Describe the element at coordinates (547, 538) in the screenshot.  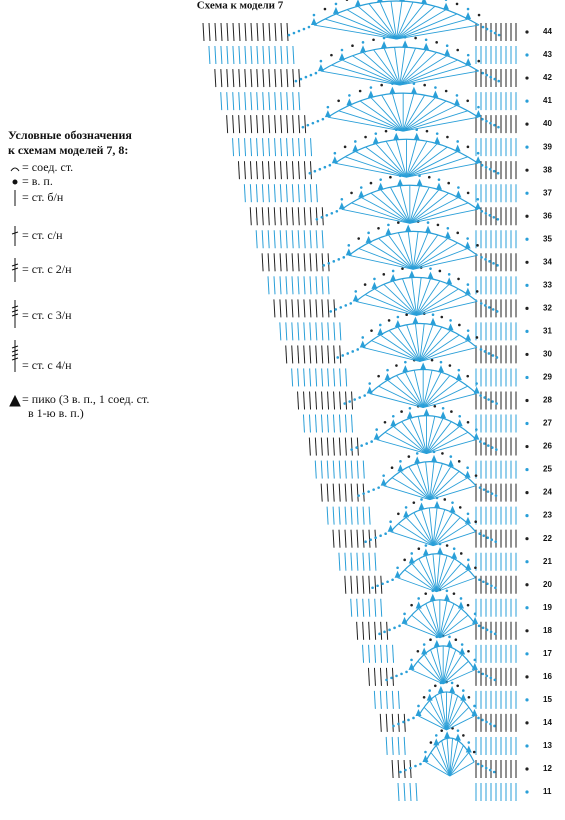
I see `row-number: 22` at that location.